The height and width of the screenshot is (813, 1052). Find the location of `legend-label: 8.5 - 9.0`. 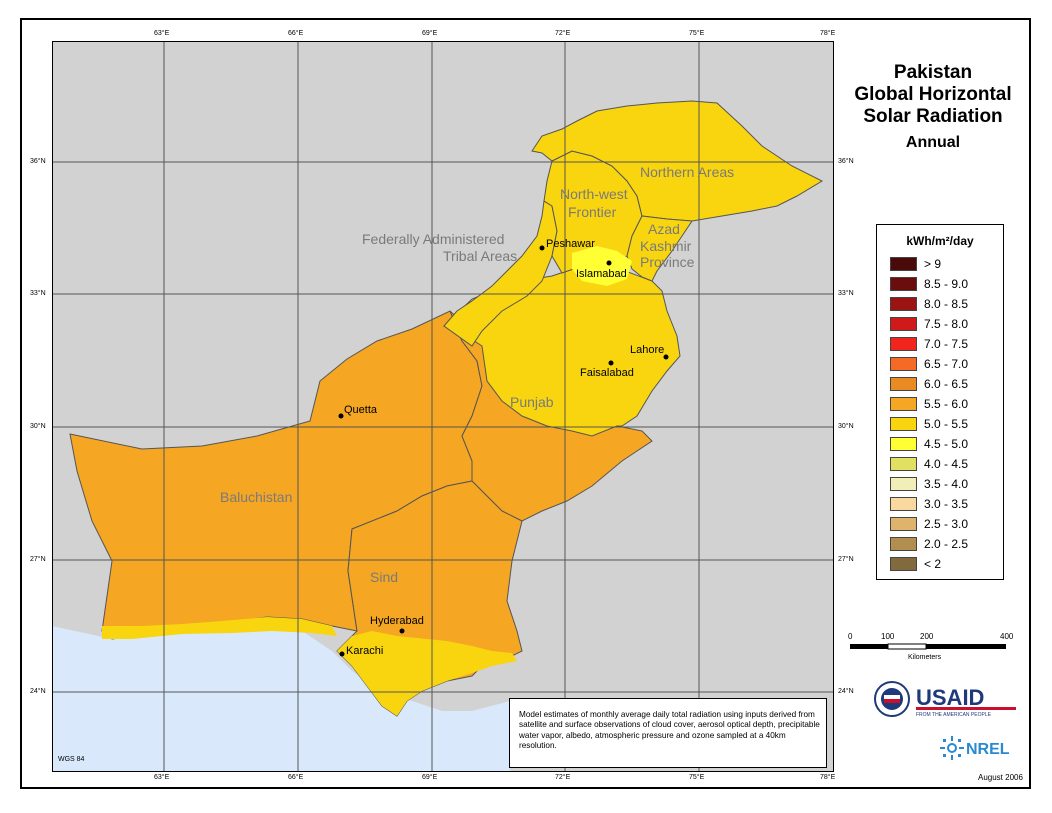

legend-label: 8.5 - 9.0 is located at coordinates (946, 284).